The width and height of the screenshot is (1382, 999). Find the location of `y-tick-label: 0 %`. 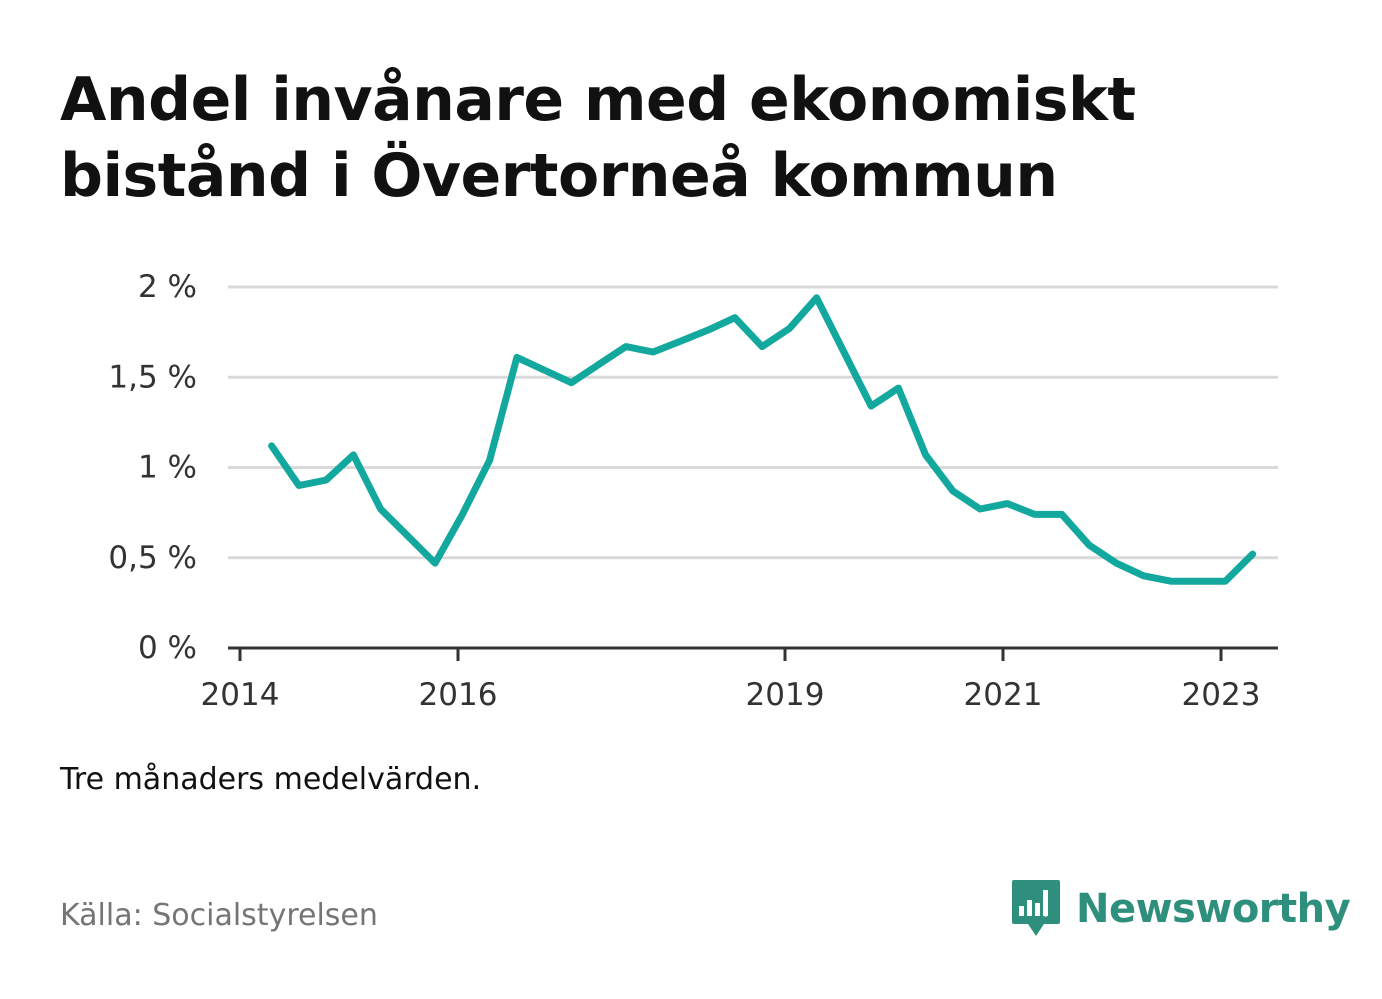

y-tick-label: 0 % is located at coordinates (167, 648).